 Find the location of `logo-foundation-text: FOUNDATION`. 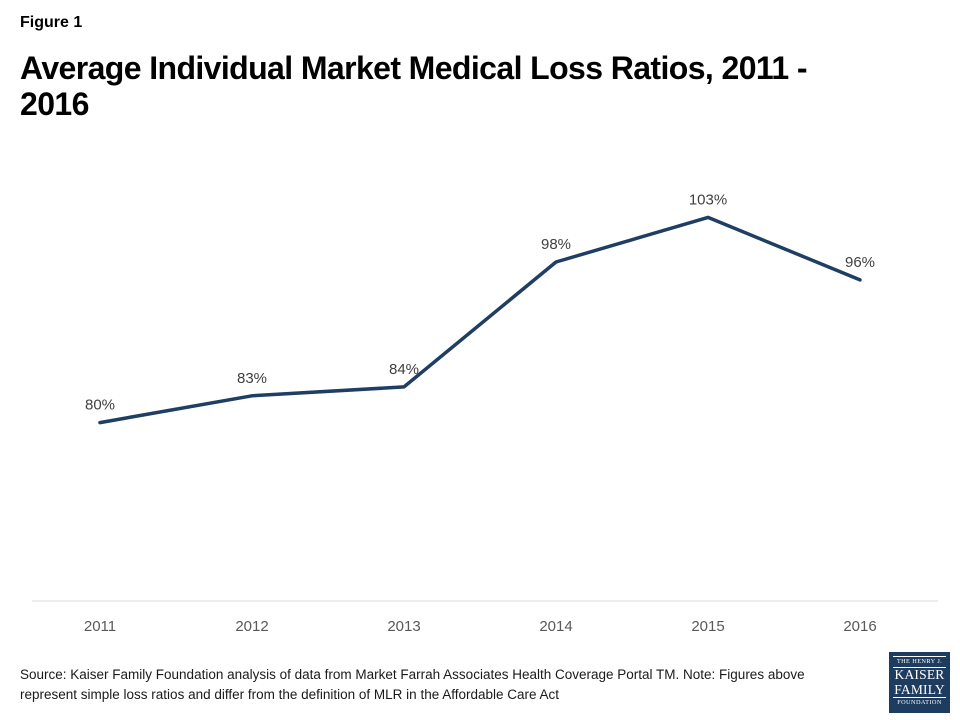

logo-foundation-text: FOUNDATION is located at coordinates (919, 702).